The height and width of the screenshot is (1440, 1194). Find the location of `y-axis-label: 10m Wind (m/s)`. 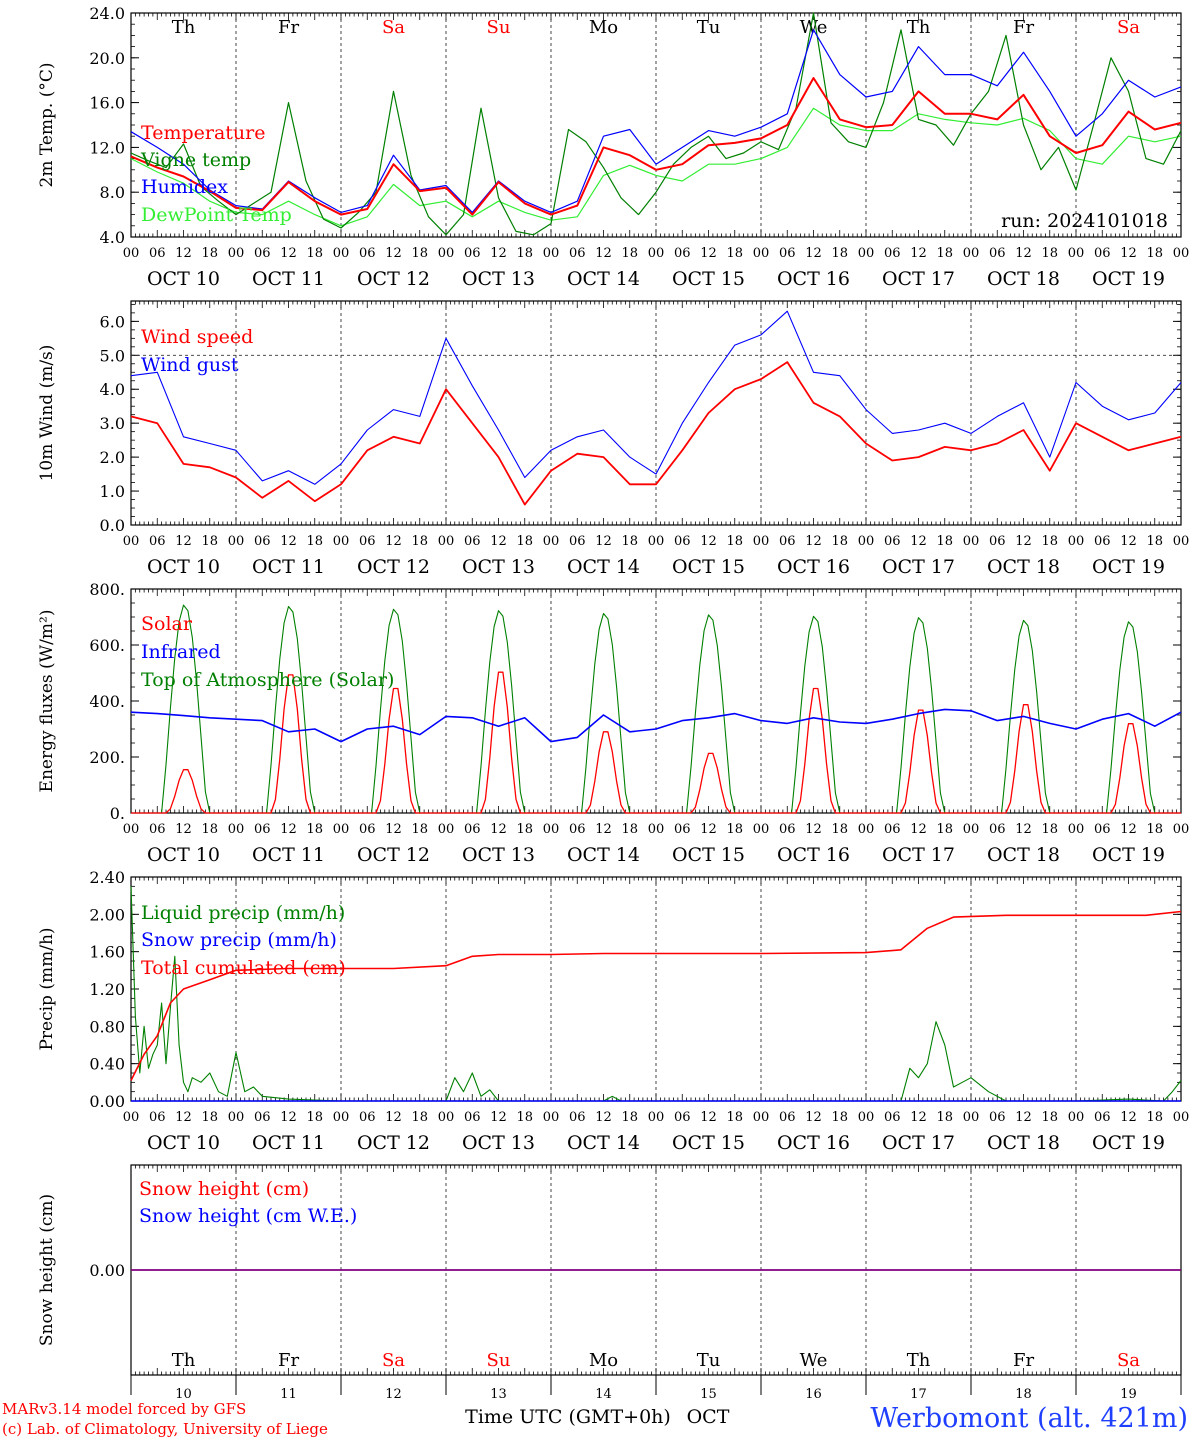

y-axis-label: 10m Wind (m/s) is located at coordinates (47, 413).